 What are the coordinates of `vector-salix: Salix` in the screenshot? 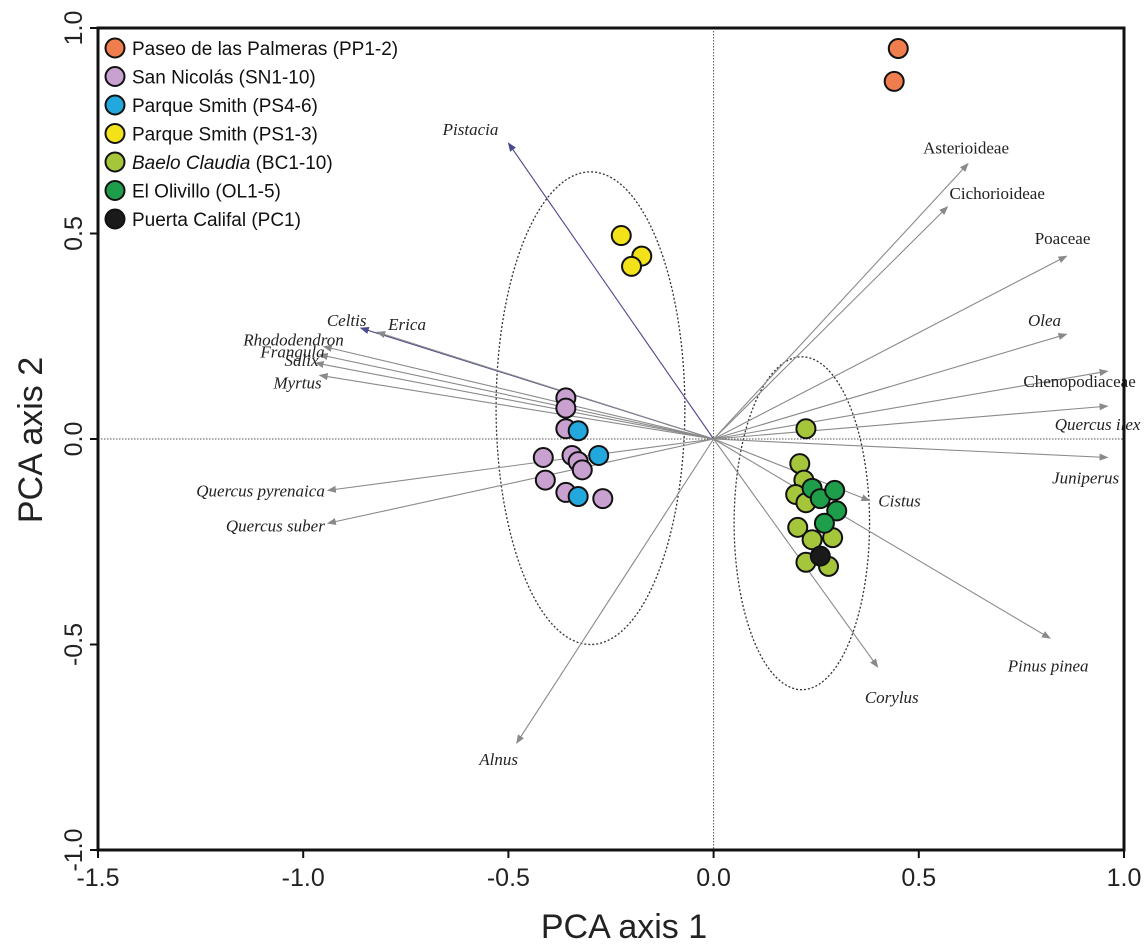 It's located at (499, 395).